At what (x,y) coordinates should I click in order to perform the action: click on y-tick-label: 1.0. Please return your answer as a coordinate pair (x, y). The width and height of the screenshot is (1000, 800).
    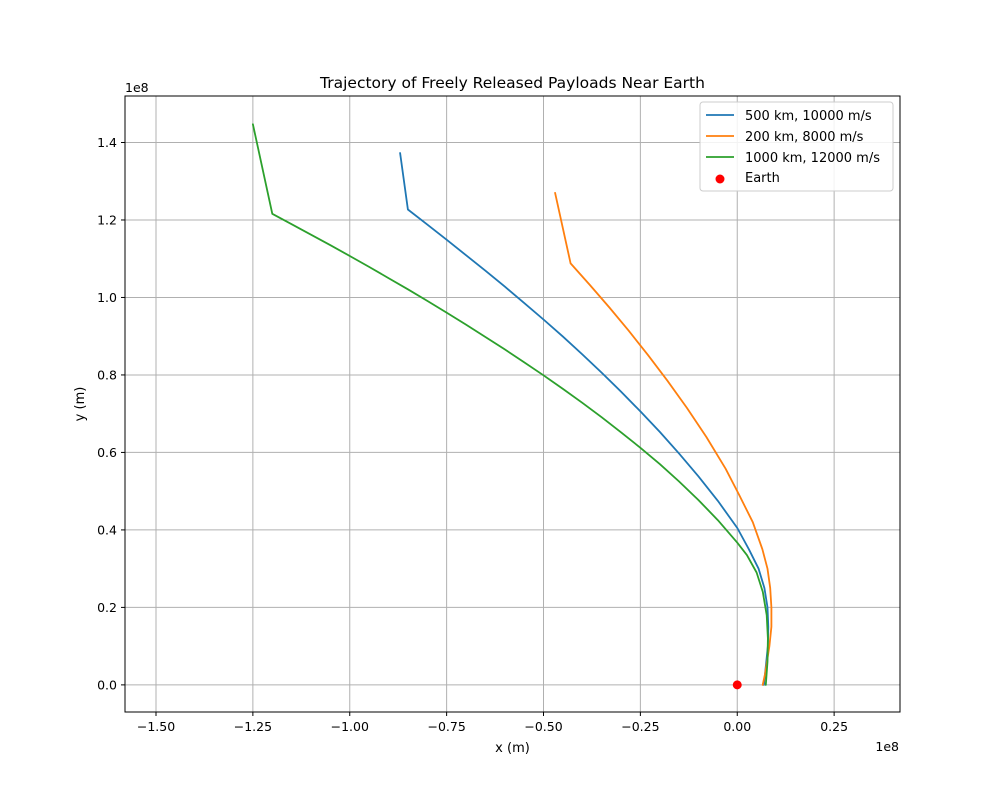
    Looking at the image, I should click on (107, 297).